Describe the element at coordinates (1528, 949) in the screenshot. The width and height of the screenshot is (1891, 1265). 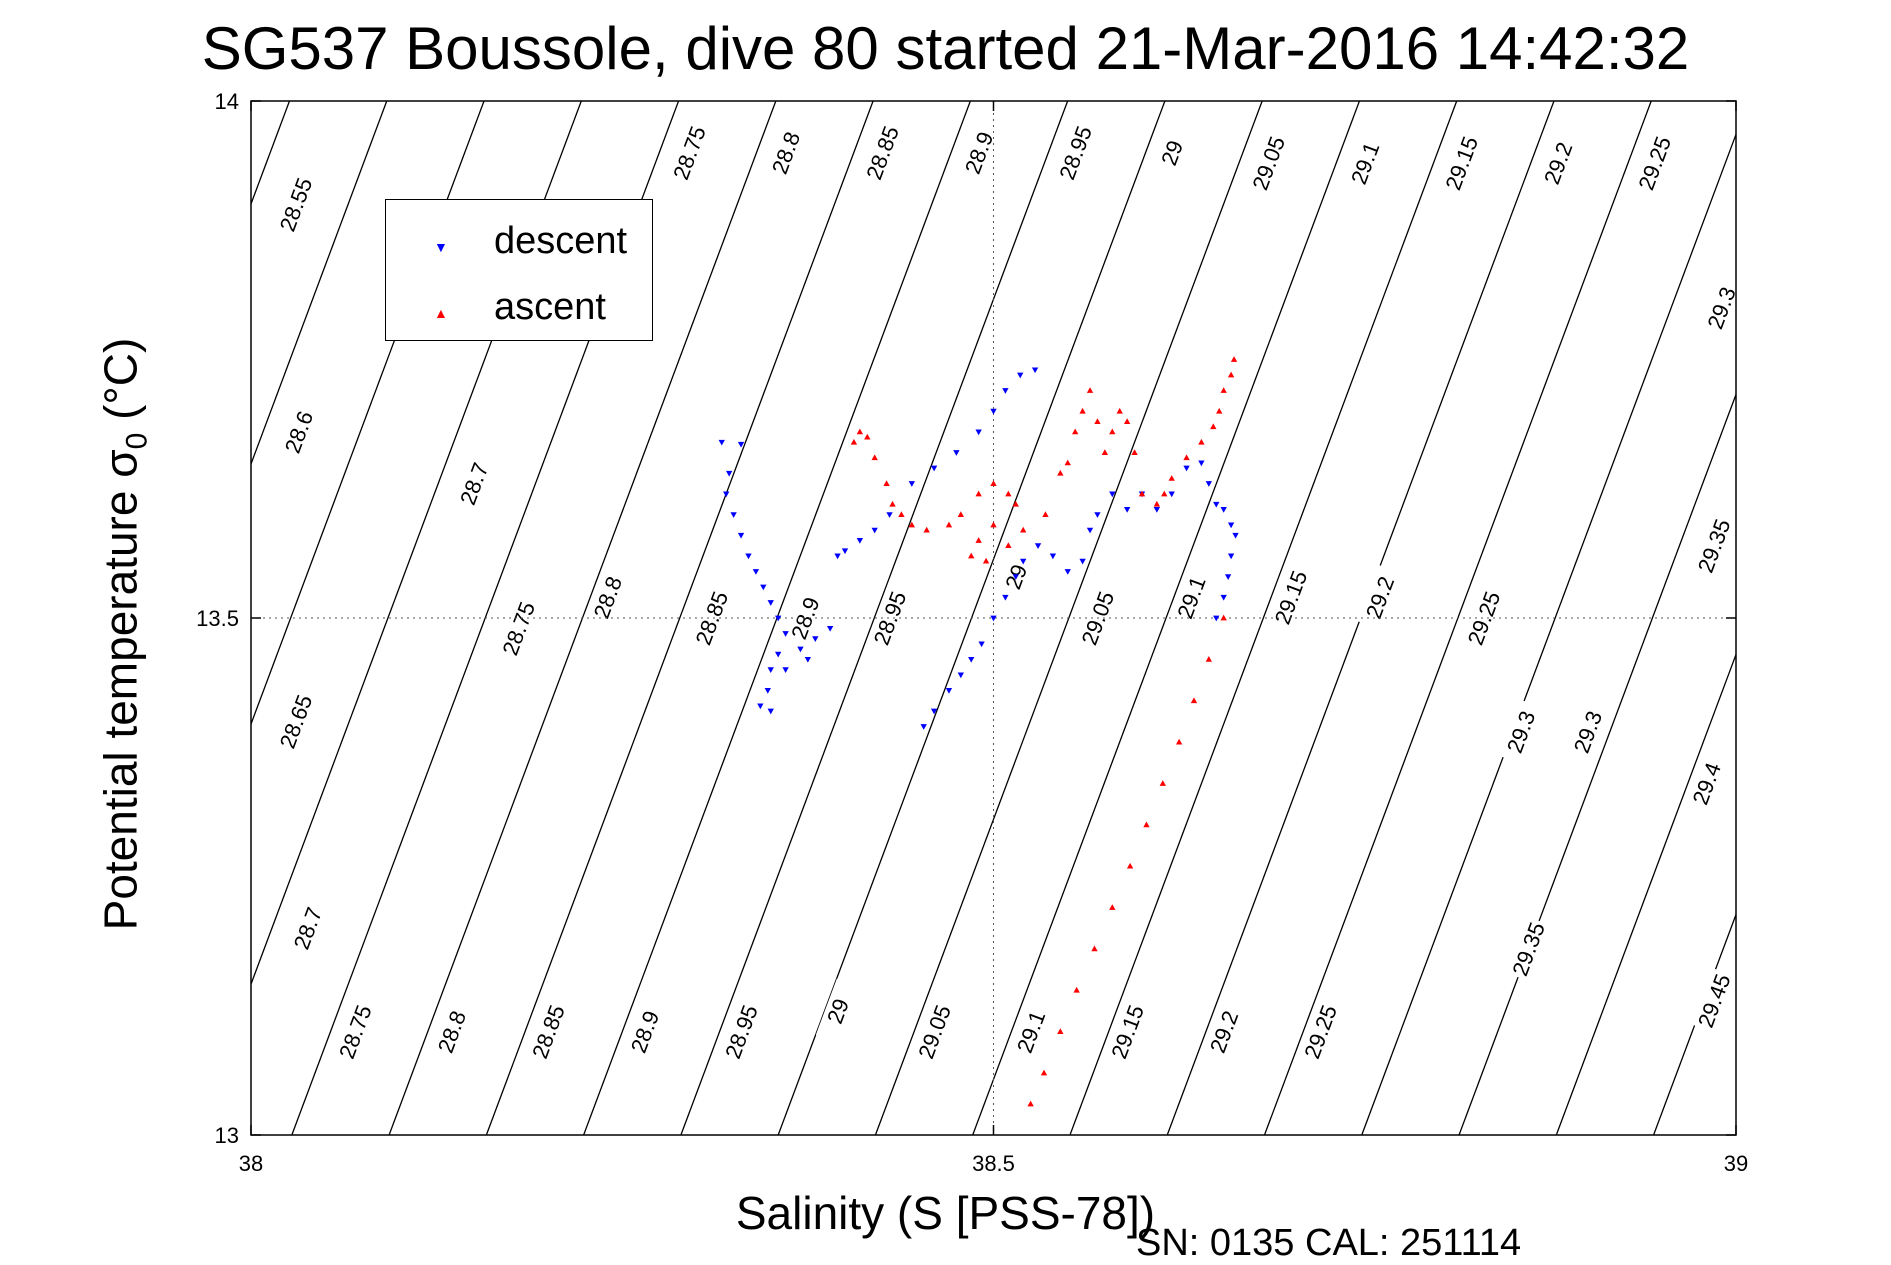
I see `contour-label: 29.35` at that location.